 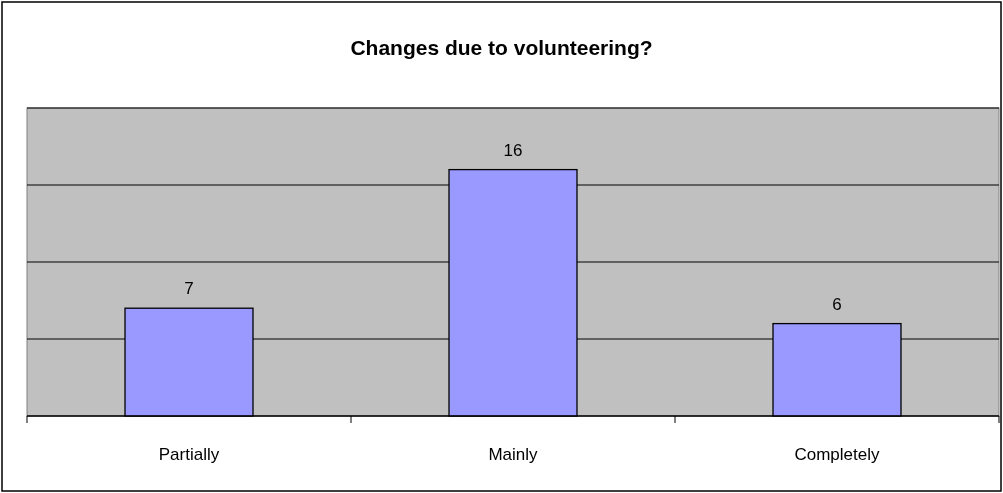 What do you see at coordinates (501, 47) in the screenshot?
I see `chart-title: Changes due to volunteering?` at bounding box center [501, 47].